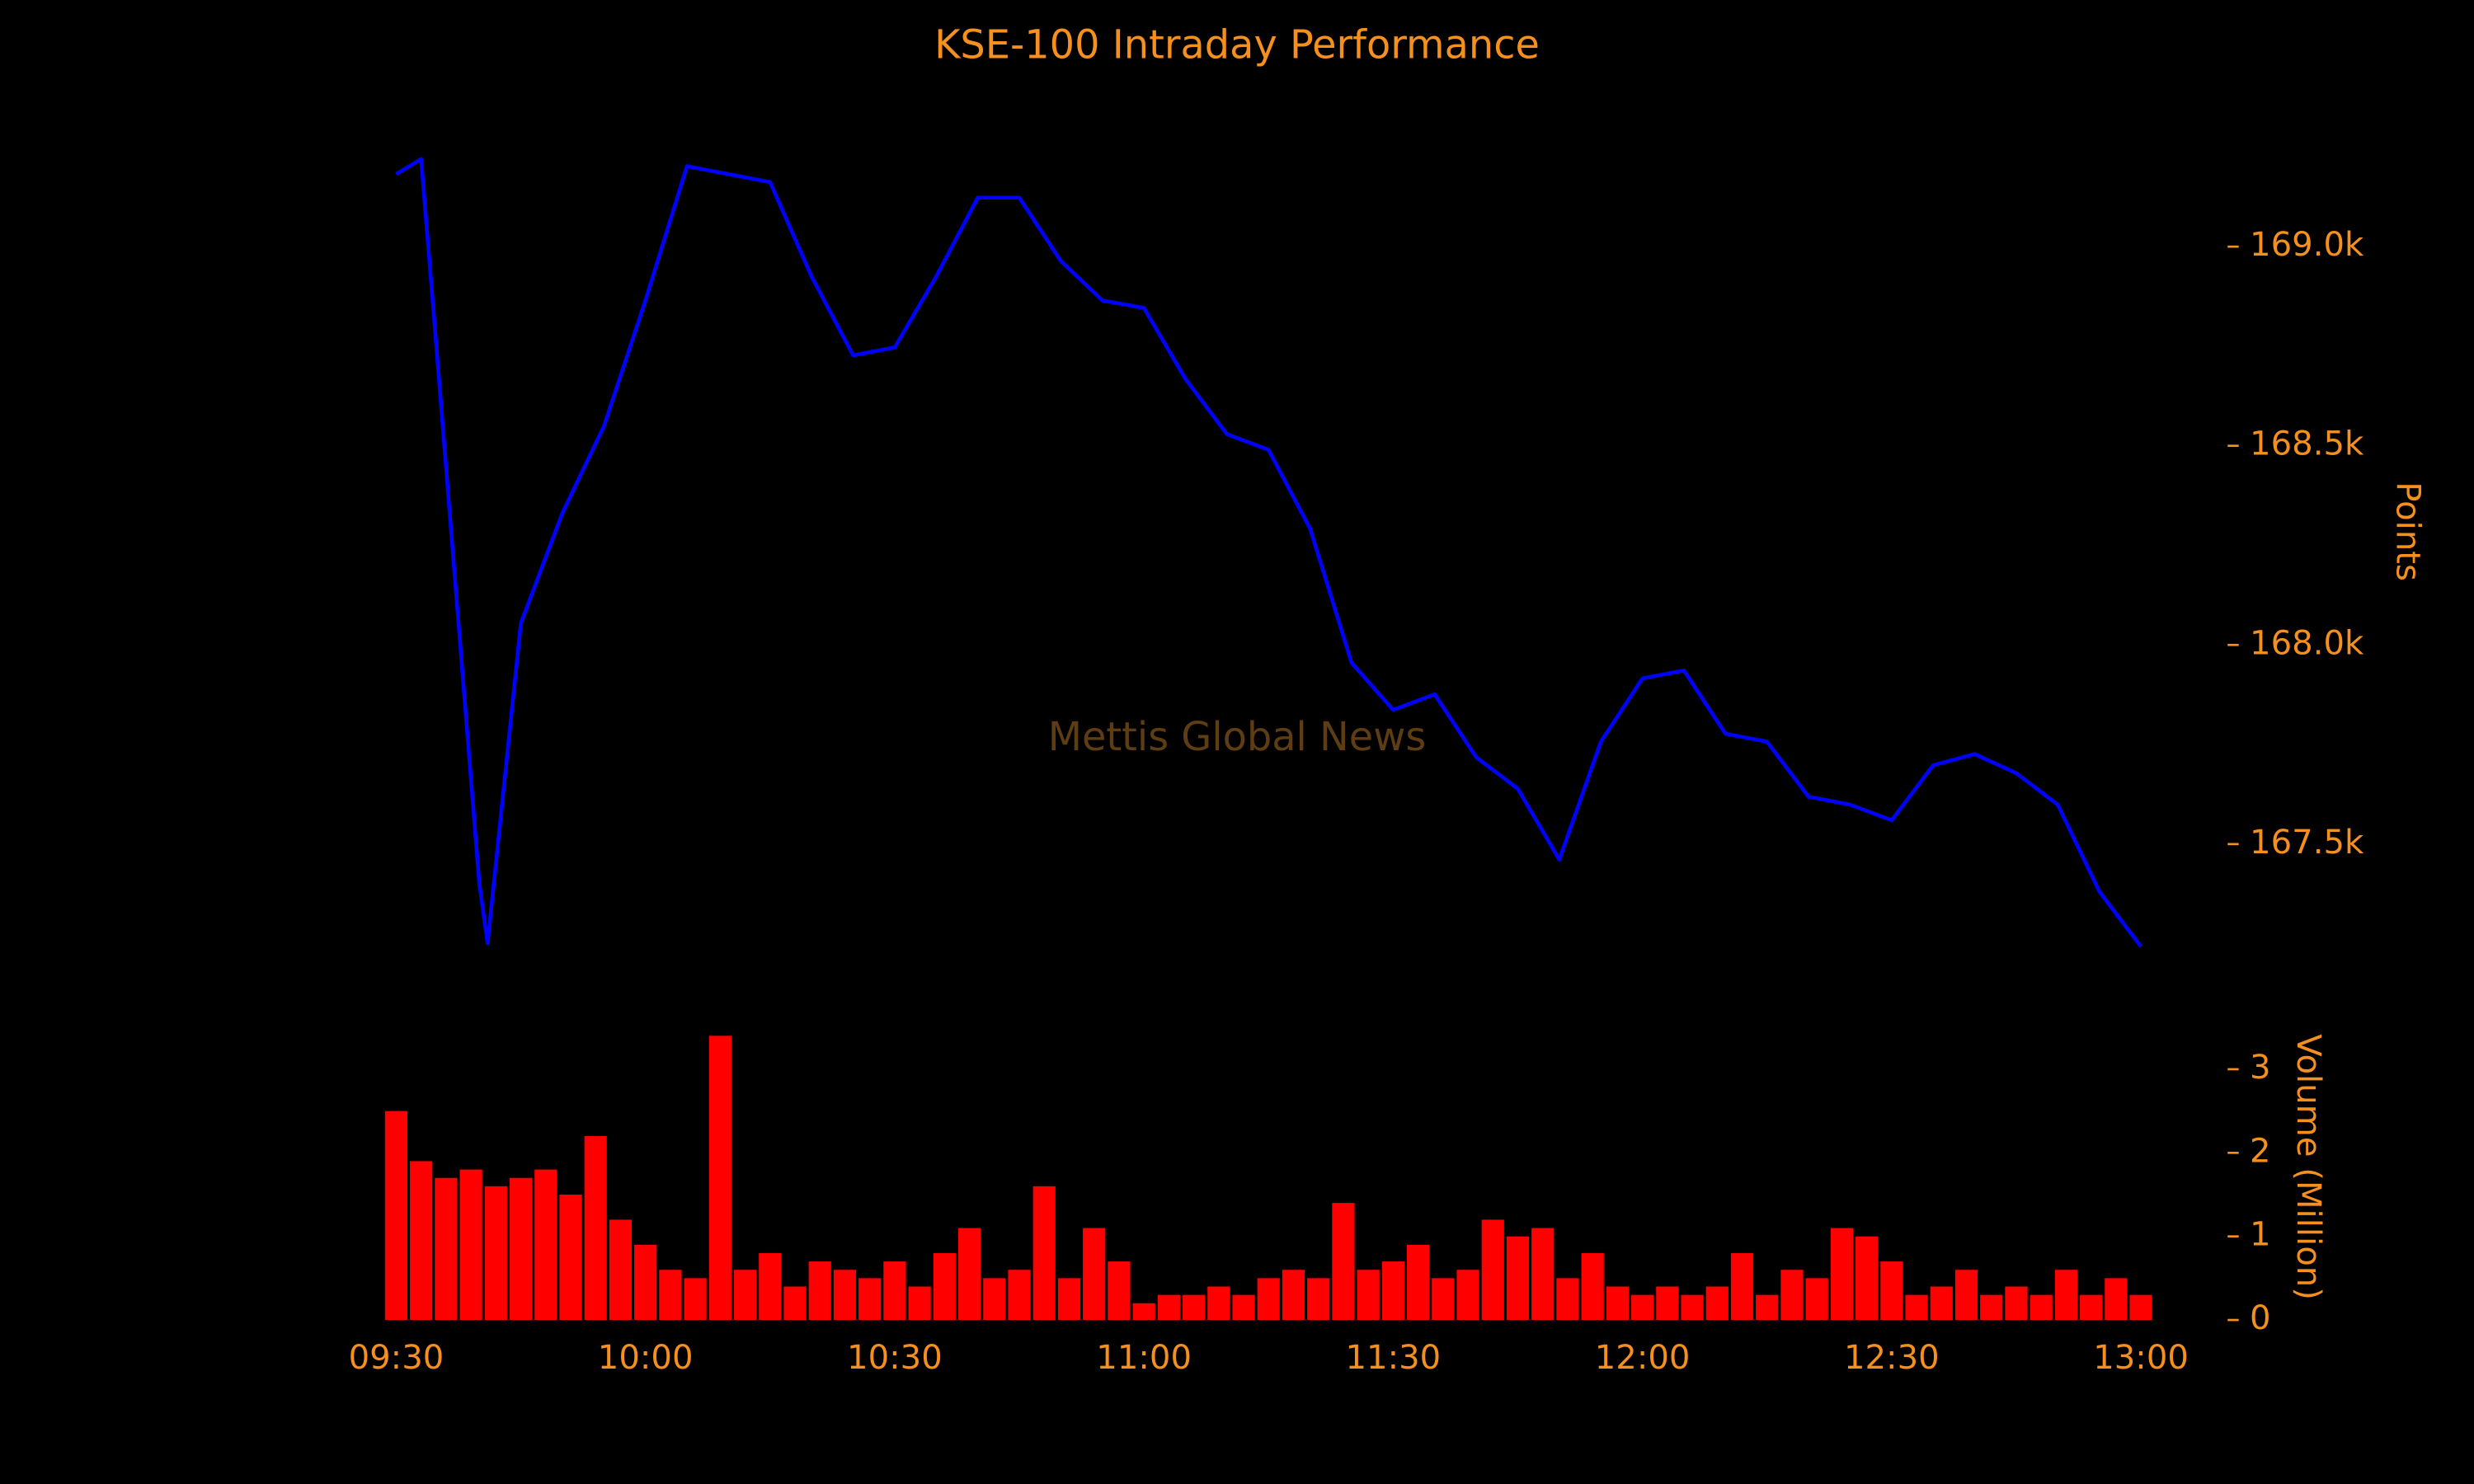 The width and height of the screenshot is (2474, 1484). I want to click on y-tick-label: 2, so click(2260, 1151).